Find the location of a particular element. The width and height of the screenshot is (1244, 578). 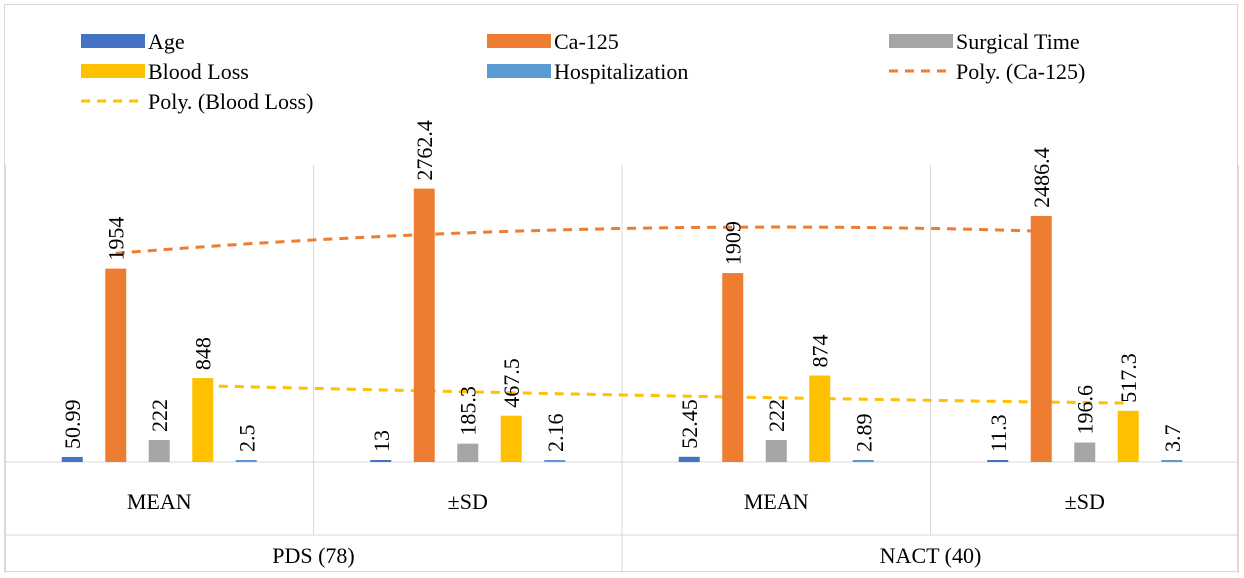

legend-swatch-surgical-time is located at coordinates (921, 41).